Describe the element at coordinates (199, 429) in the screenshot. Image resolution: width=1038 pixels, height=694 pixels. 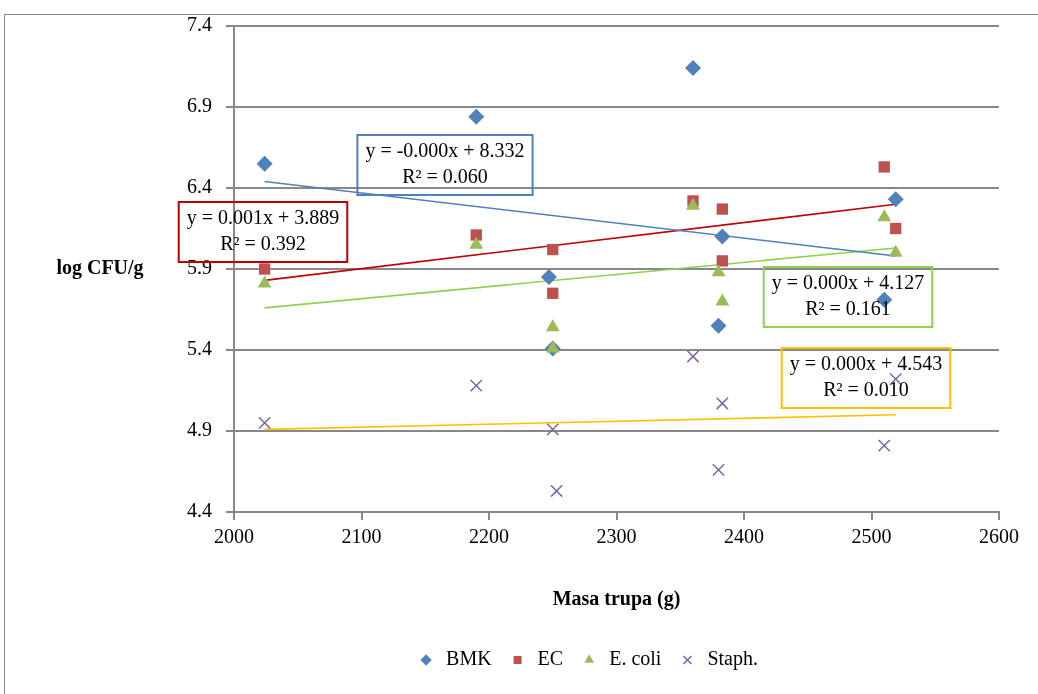
I see `y-tick-label: 4.9` at that location.